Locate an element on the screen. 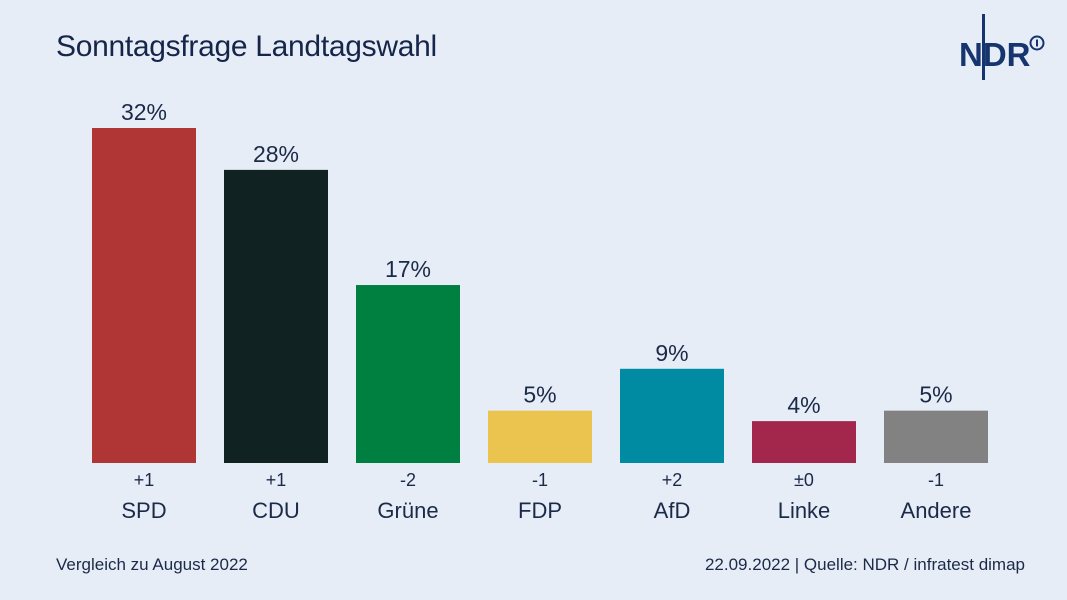  bar-linke is located at coordinates (804, 442).